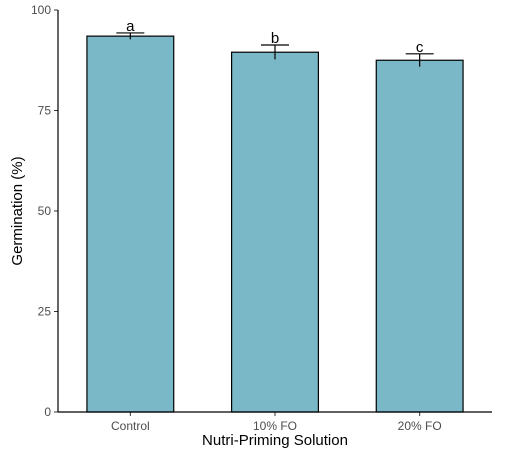 The image size is (510, 455). Describe the element at coordinates (420, 47) in the screenshot. I see `significance-label-2: c` at that location.